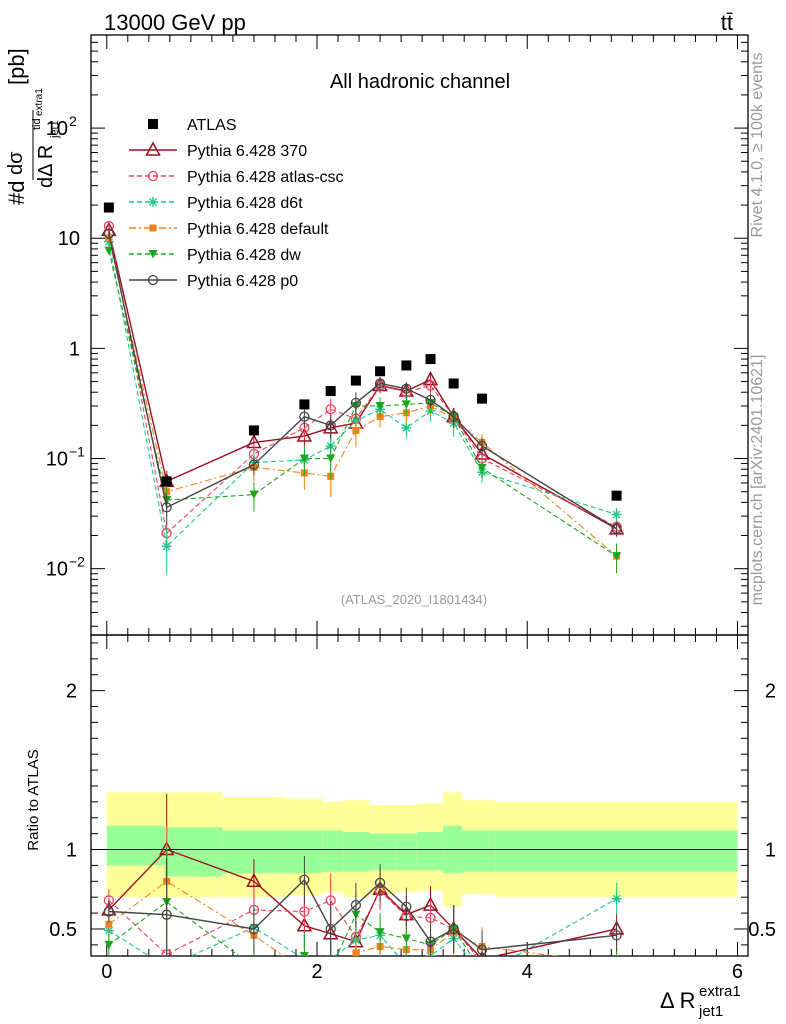  What do you see at coordinates (316, 972) in the screenshot?
I see `x-tick-label: 2` at bounding box center [316, 972].